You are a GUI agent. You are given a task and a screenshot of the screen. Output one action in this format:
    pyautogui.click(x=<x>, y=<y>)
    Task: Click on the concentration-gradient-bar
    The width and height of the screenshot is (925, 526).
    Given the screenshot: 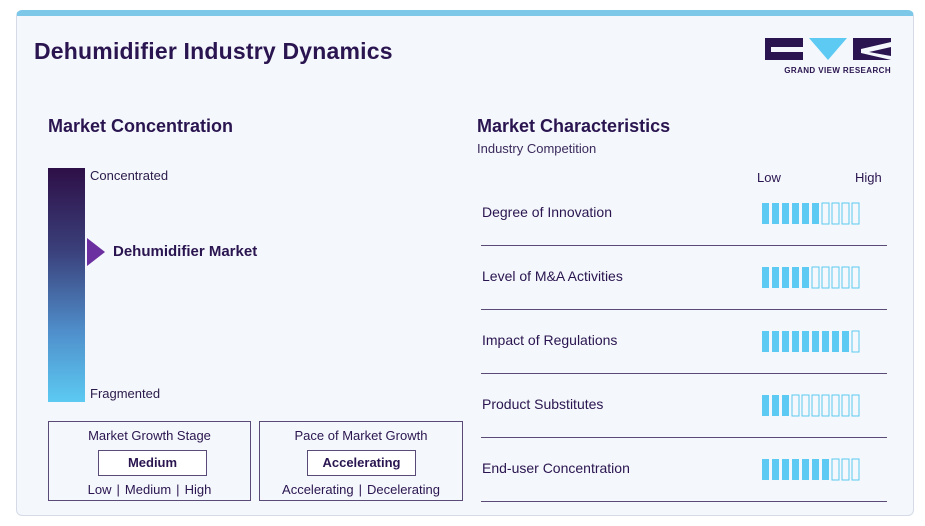 What is the action you would take?
    pyautogui.click(x=66, y=285)
    